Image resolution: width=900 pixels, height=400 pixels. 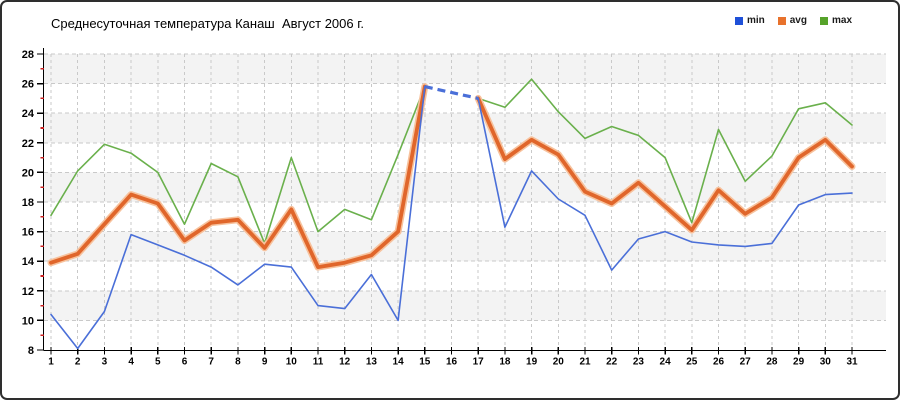 What do you see at coordinates (823, 20) in the screenshot?
I see `max-series-swatch-icon` at bounding box center [823, 20].